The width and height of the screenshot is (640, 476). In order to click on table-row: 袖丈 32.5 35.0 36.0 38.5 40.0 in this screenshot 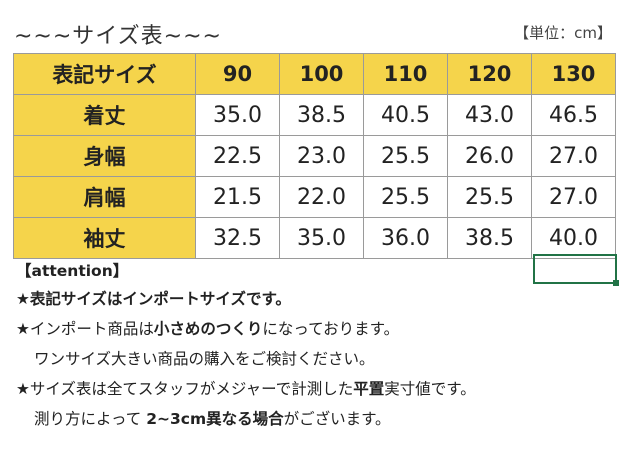, I will do `click(314, 238)`.